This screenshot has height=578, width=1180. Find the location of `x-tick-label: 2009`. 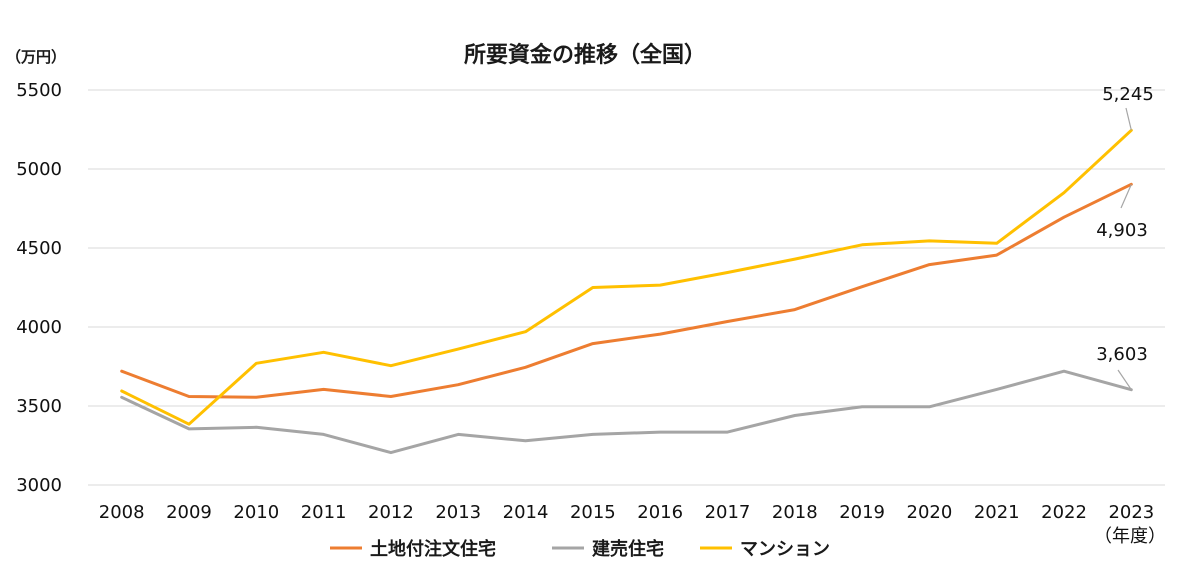

x-tick-label: 2009 is located at coordinates (189, 512).